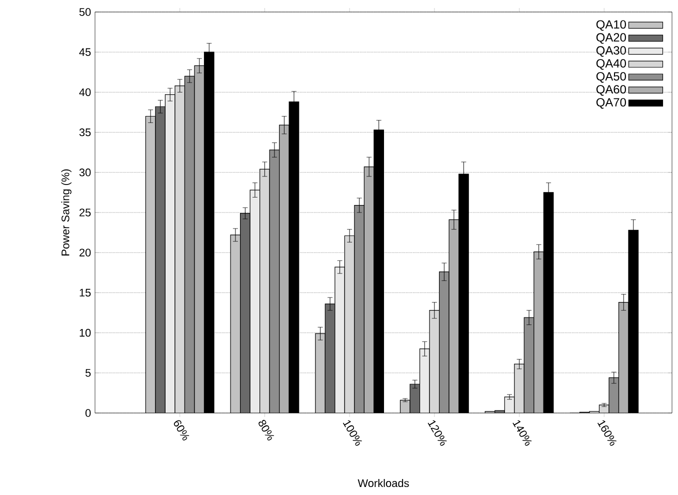 This screenshot has height=495, width=678. What do you see at coordinates (85, 252) in the screenshot?
I see `y-tick-label: 20` at bounding box center [85, 252].